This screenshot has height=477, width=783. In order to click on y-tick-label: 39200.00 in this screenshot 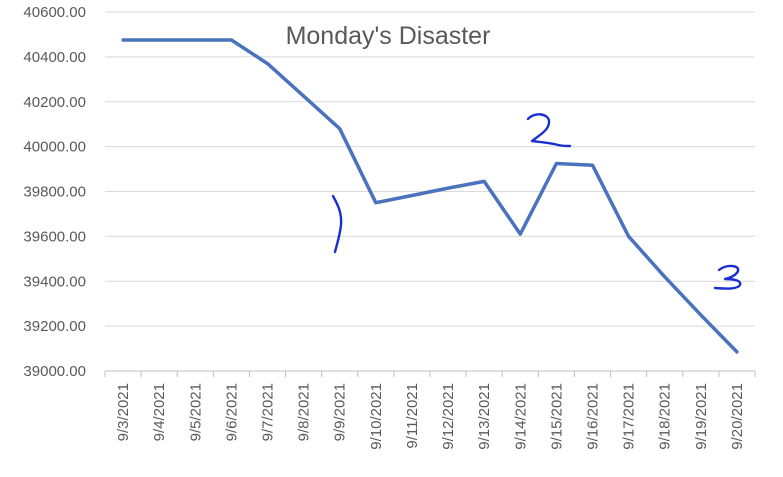, I will do `click(54, 326)`.